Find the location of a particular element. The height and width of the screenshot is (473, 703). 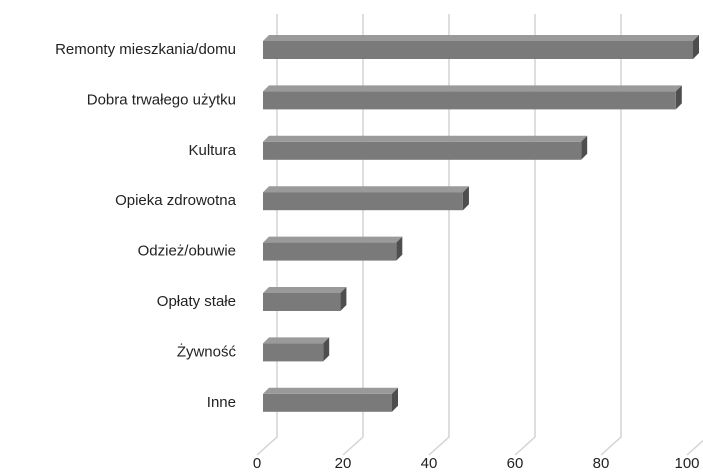

x-tick-label: 100 is located at coordinates (686, 463).